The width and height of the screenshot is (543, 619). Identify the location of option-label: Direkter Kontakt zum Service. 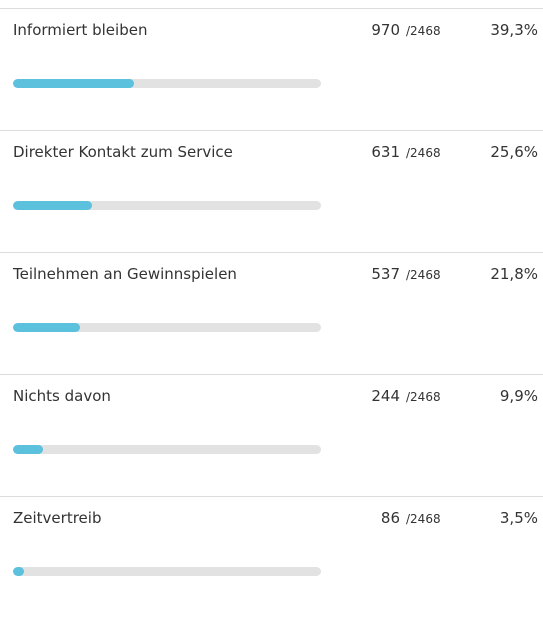
(123, 152).